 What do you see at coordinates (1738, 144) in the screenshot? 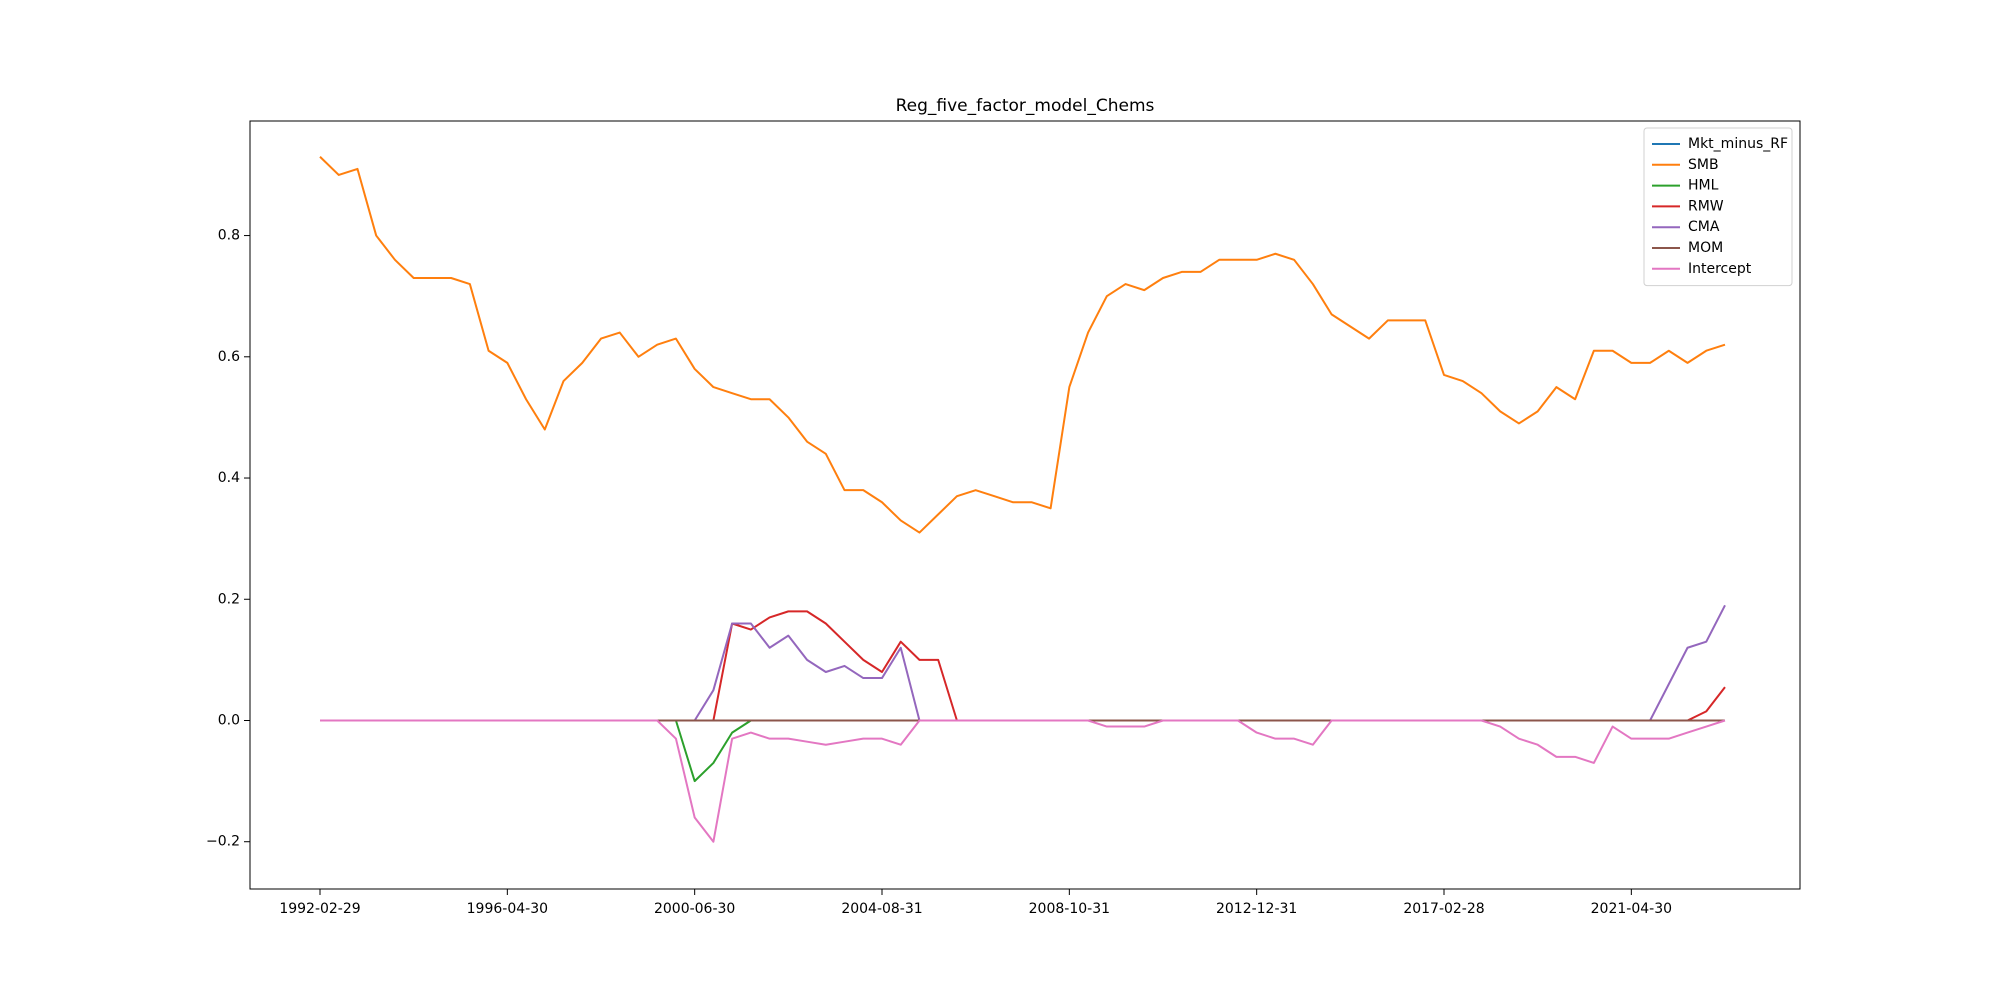
I see `legend-label: Mkt_minus_RF` at bounding box center [1738, 144].